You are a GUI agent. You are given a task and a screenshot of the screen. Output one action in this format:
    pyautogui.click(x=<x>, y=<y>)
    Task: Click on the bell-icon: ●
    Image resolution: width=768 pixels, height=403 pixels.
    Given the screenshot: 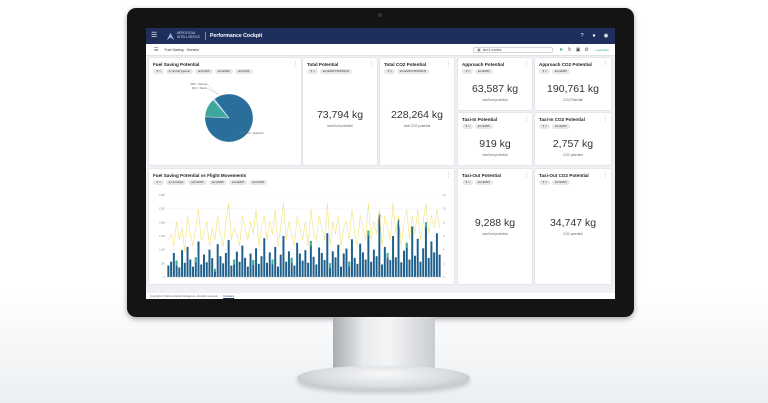 What is the action you would take?
    pyautogui.click(x=594, y=36)
    